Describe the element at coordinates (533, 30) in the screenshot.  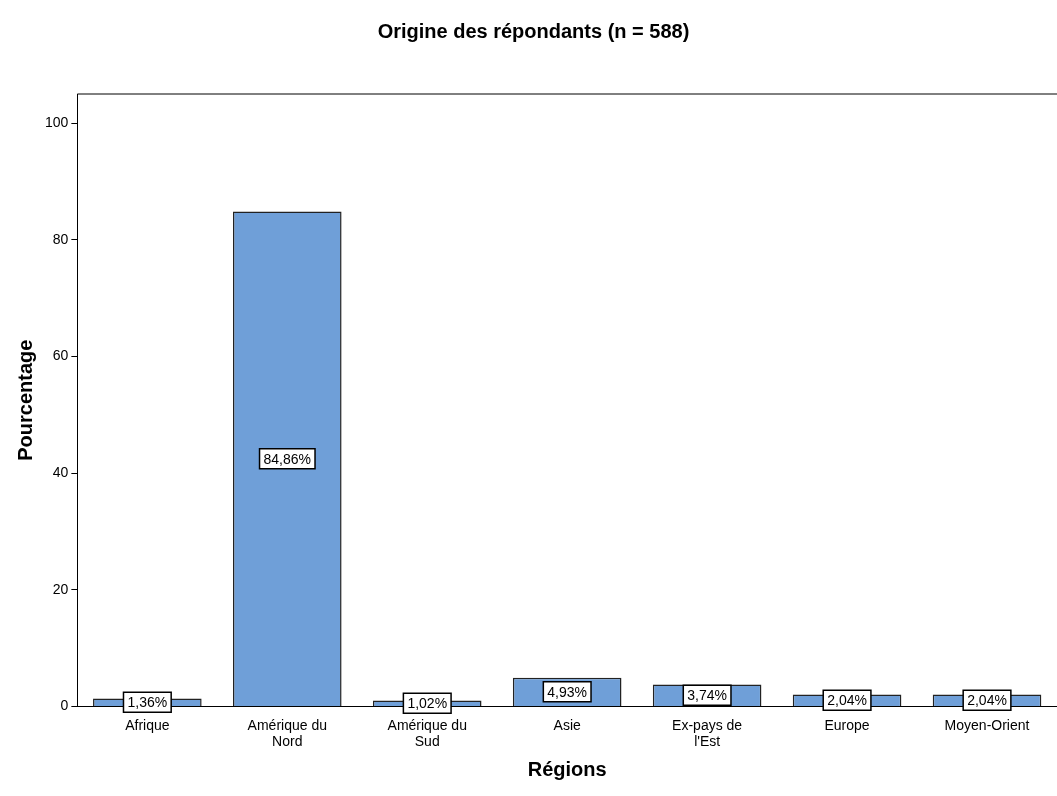
I see `chart-title: Origine des répondants (n = 588)` at that location.